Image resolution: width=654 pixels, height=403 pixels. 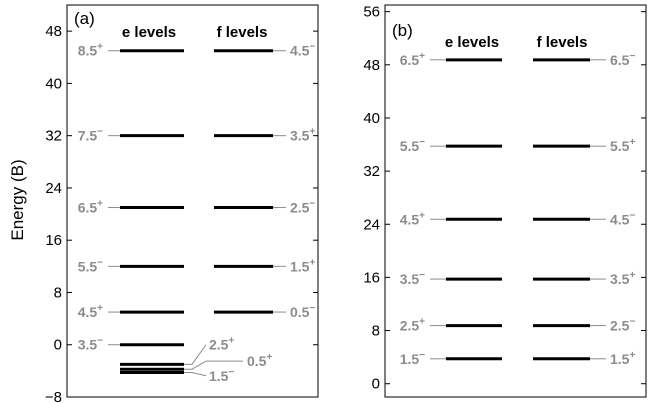 What do you see at coordinates (622, 59) in the screenshot?
I see `f-level-label: 6.5−` at bounding box center [622, 59].